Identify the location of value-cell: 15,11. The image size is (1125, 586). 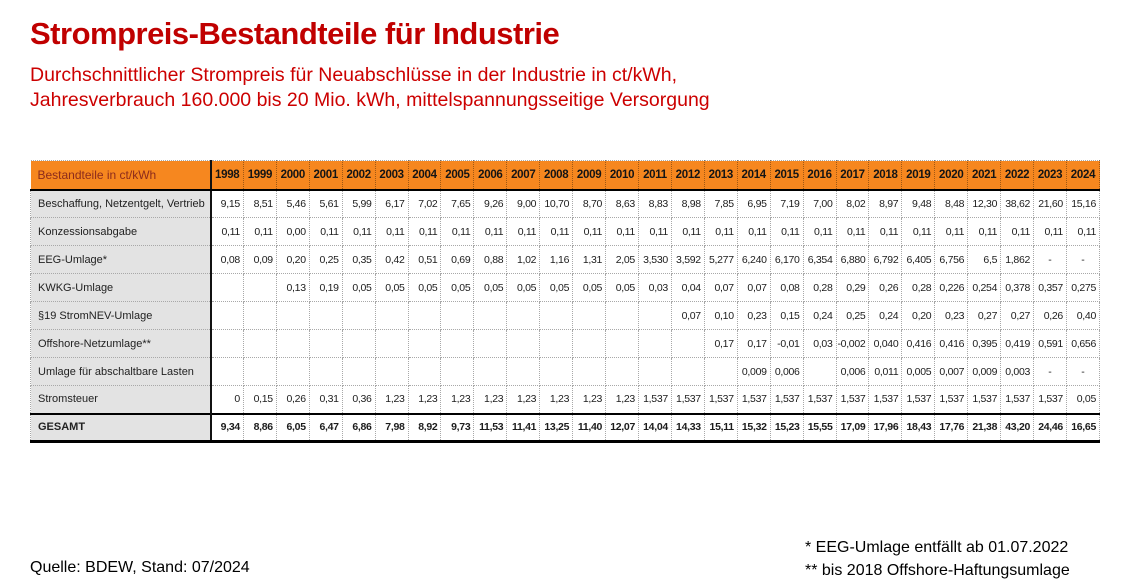
(720, 427).